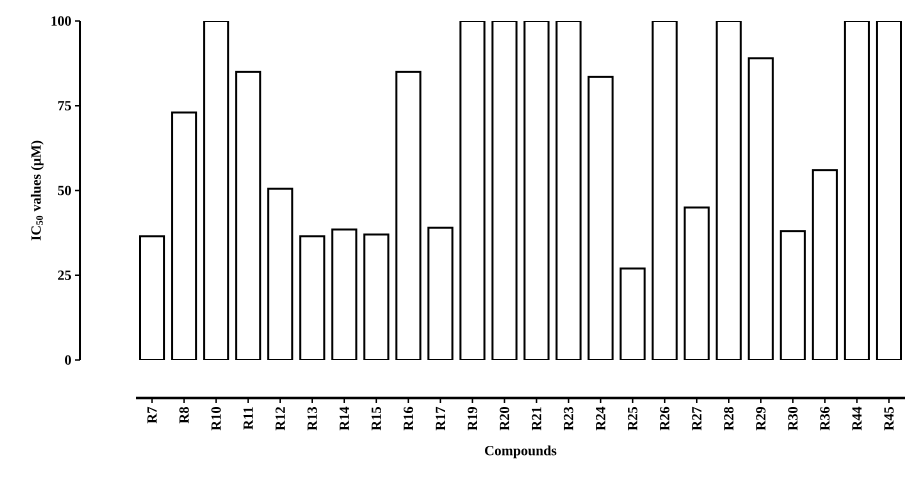  I want to click on x-tick-label: R21, so click(537, 418).